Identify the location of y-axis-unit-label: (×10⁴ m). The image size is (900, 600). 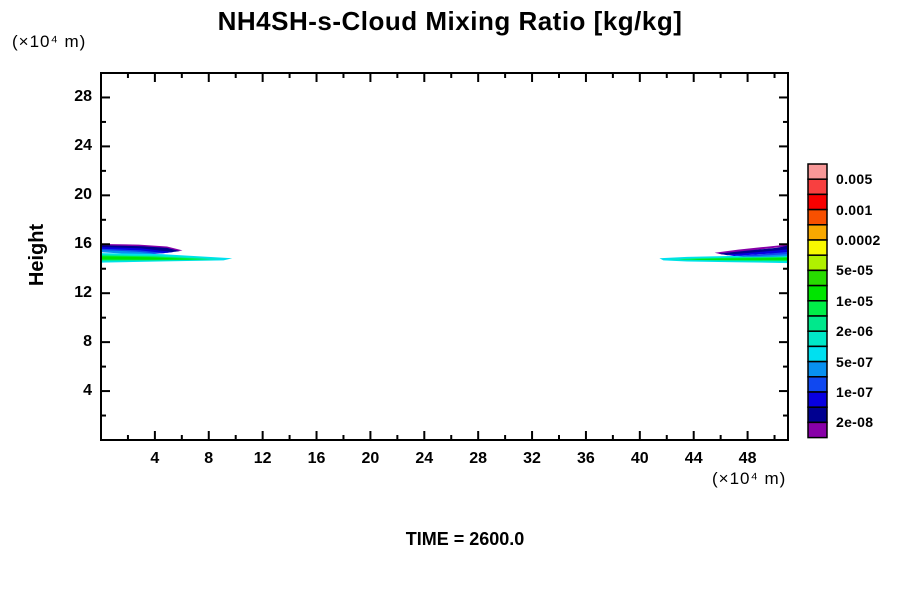
(49, 41).